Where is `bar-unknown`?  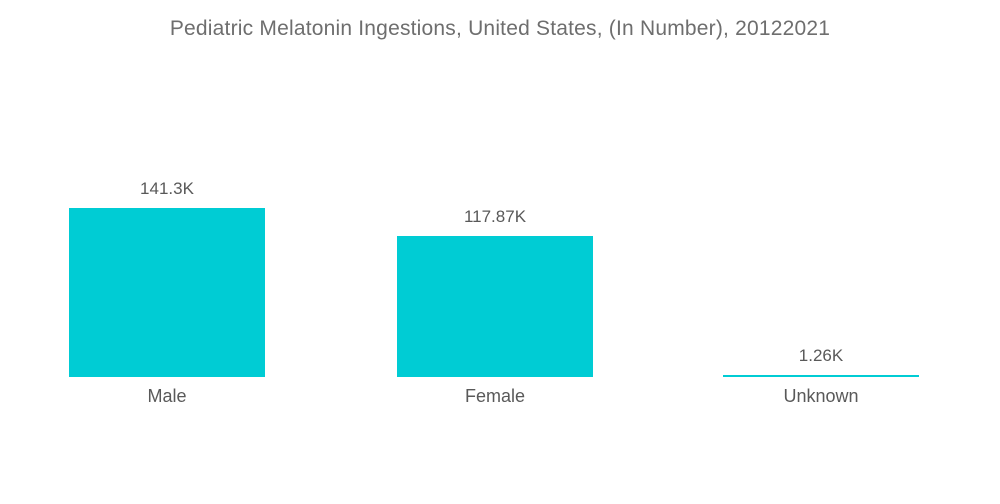 bar-unknown is located at coordinates (821, 376).